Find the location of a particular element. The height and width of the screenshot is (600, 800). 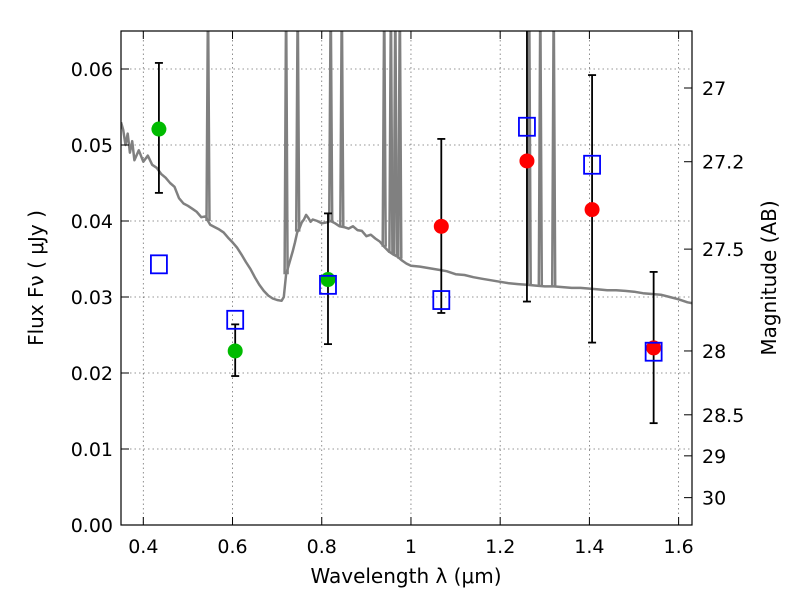

y-tick-label: 0.00 is located at coordinates (92, 526).